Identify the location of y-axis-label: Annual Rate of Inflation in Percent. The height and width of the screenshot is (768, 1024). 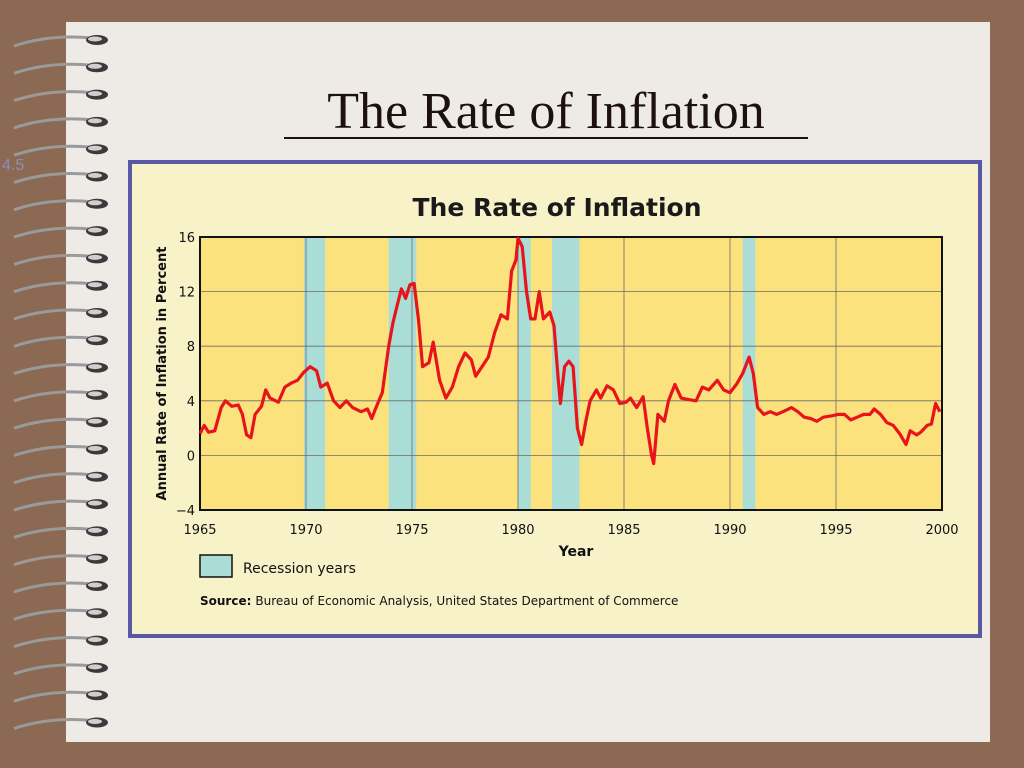
(162, 374).